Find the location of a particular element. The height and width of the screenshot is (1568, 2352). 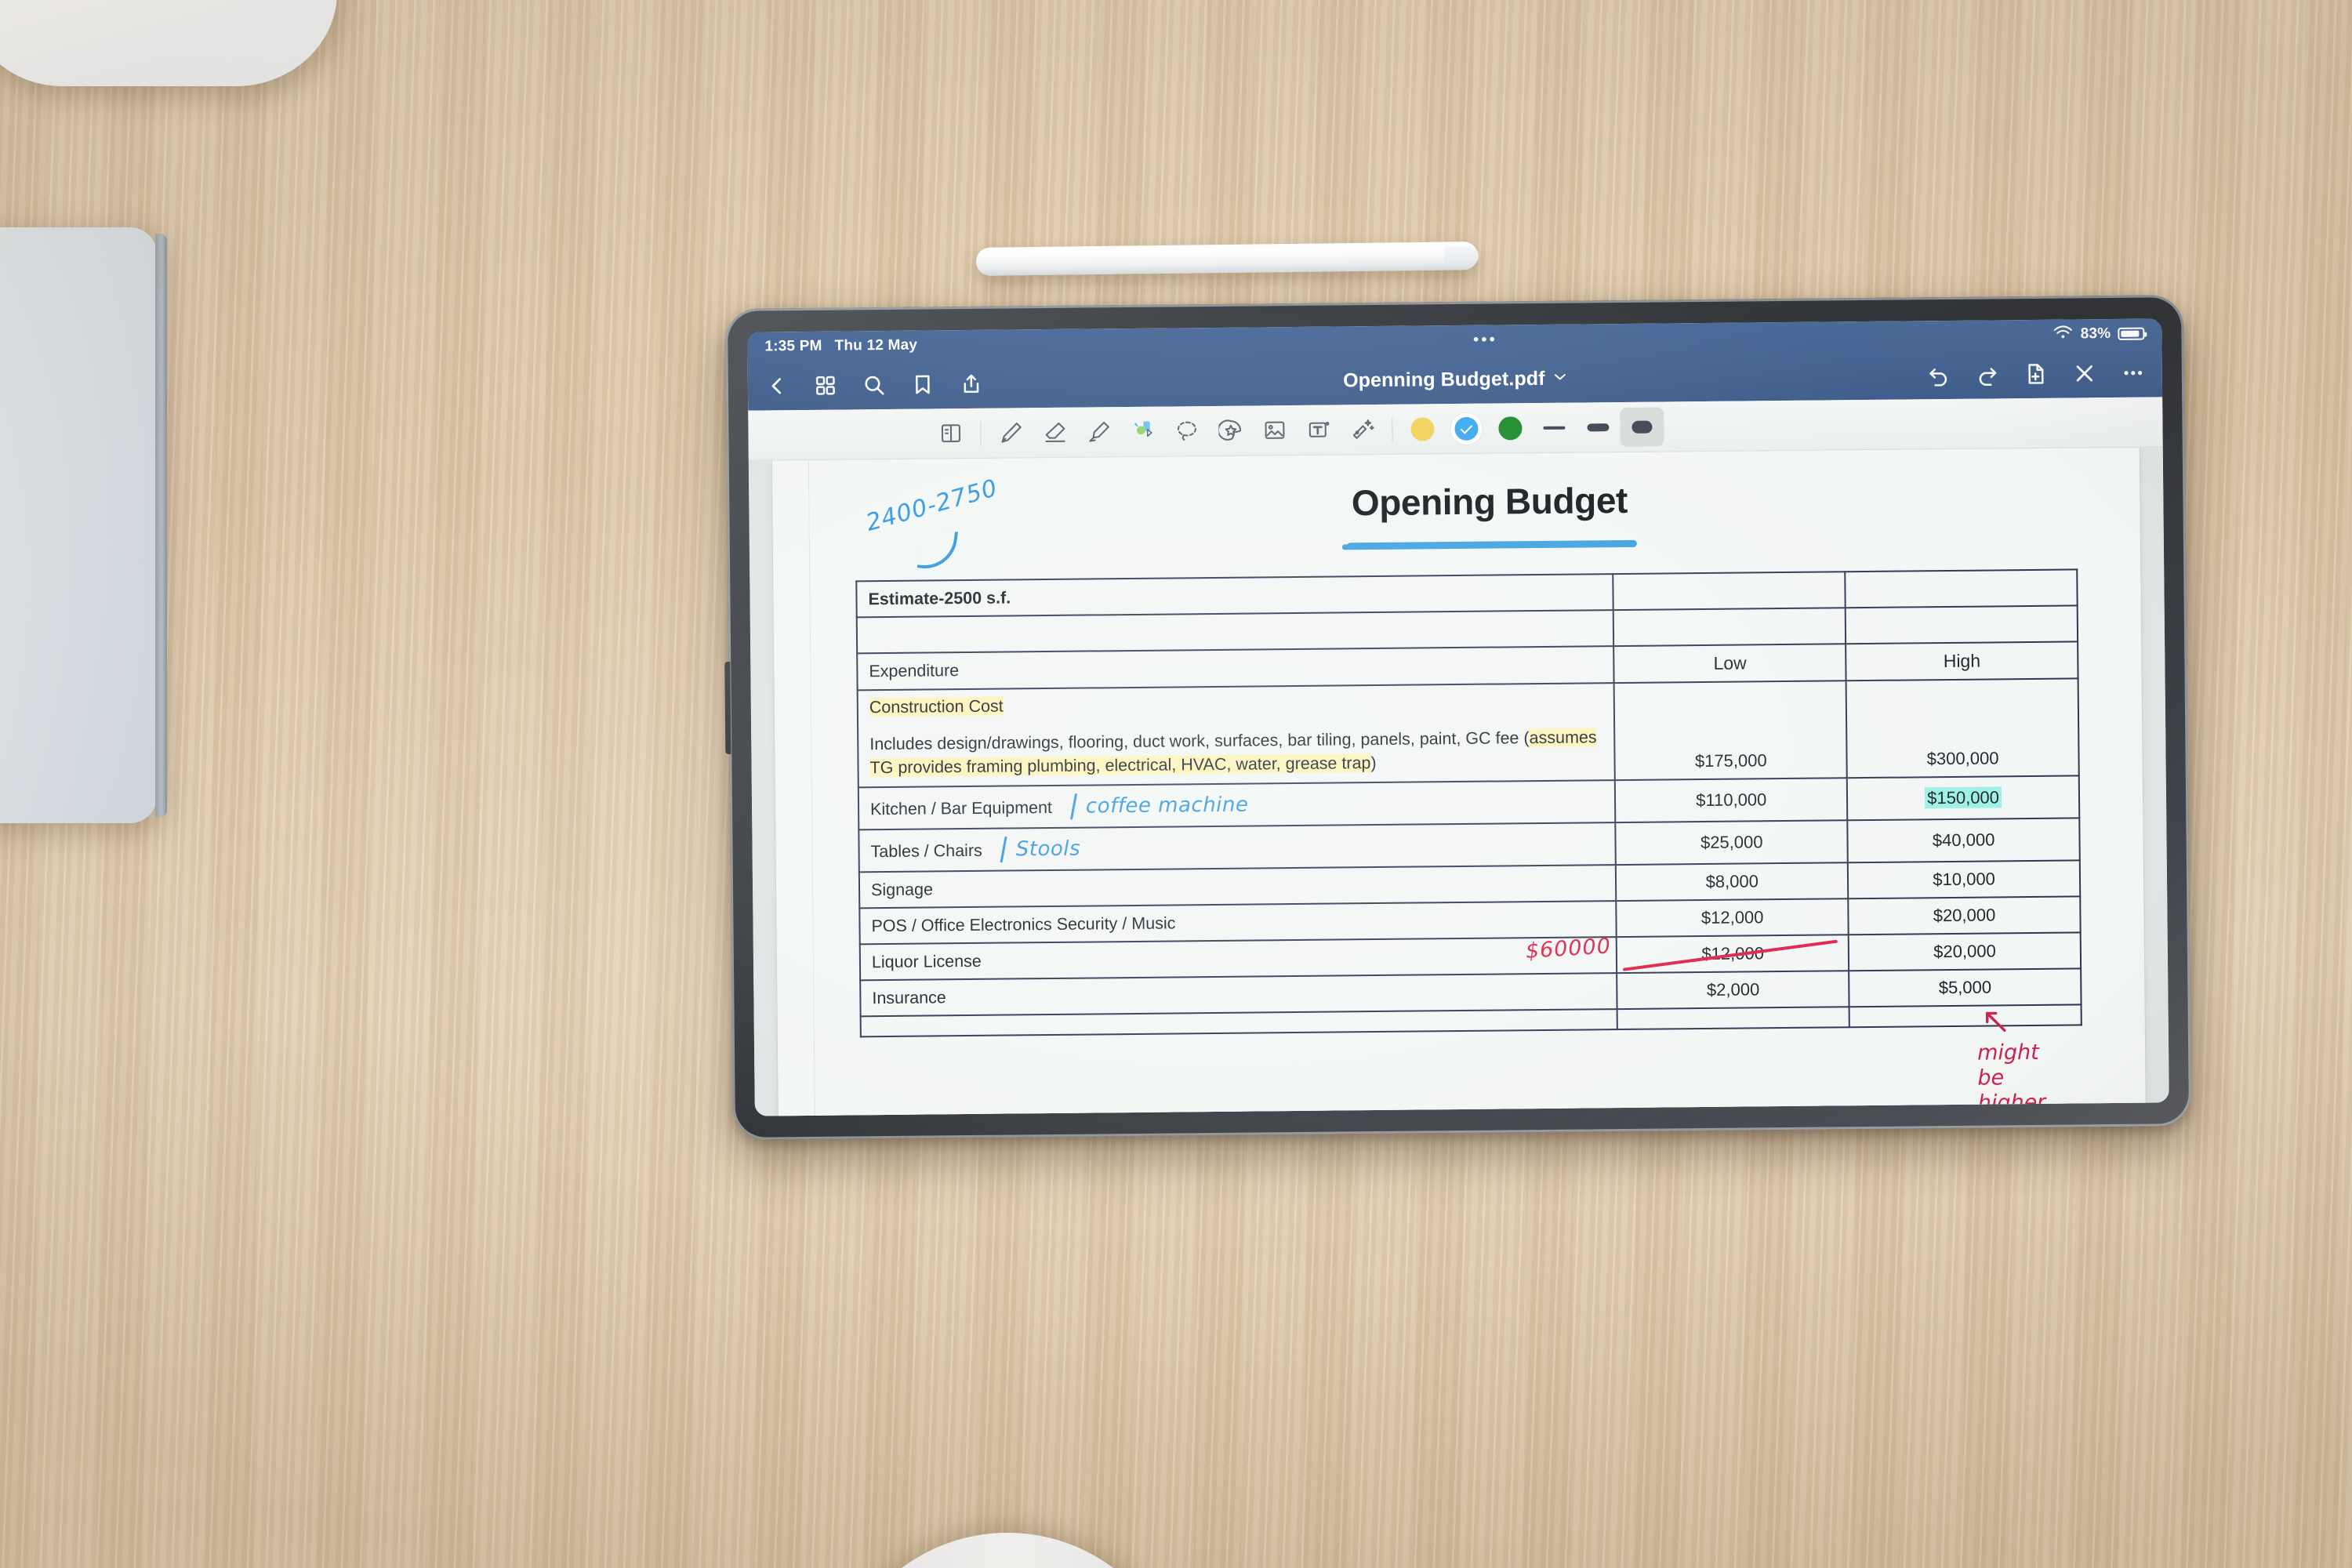

color-swatch-green-wrap is located at coordinates (1510, 428).